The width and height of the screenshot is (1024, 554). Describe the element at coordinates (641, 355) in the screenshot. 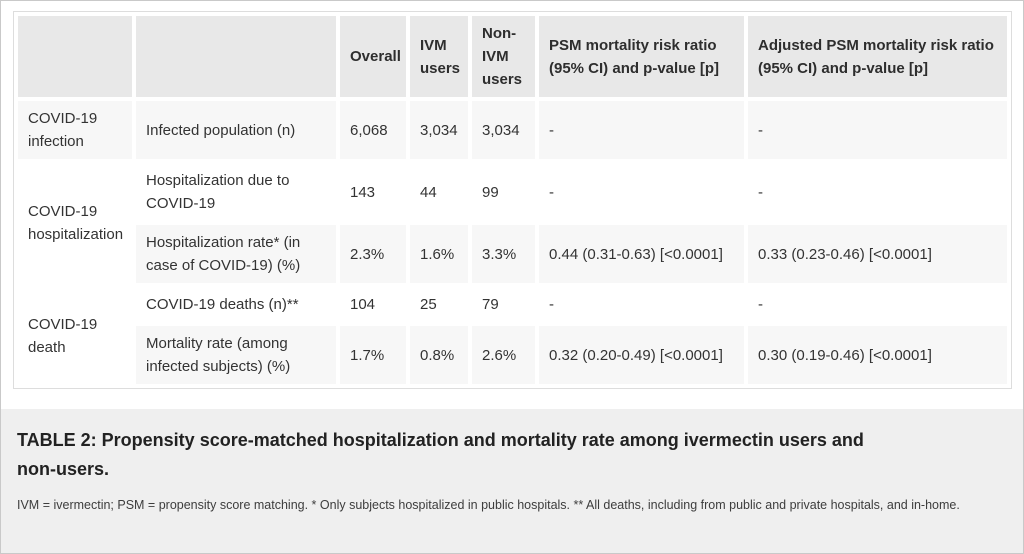

I see `cell-psm-risk-ratio: 0.32 (0.20-0.49) [<0.0001]` at that location.